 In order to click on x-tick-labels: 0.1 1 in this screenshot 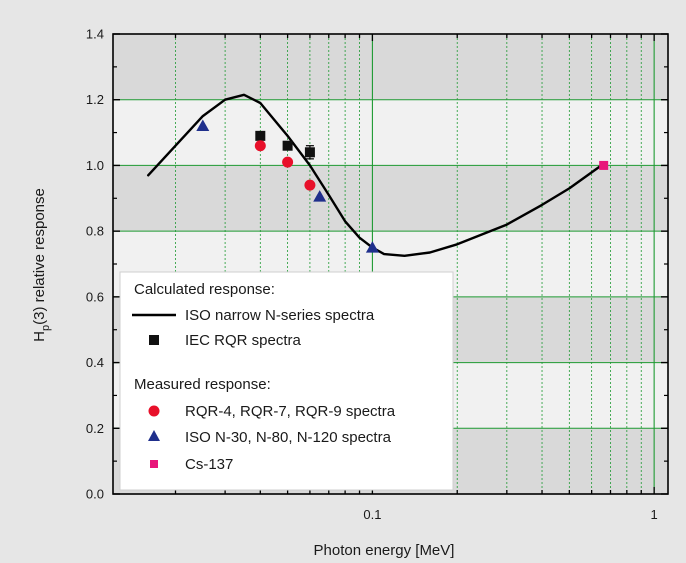, I will do `click(510, 514)`.